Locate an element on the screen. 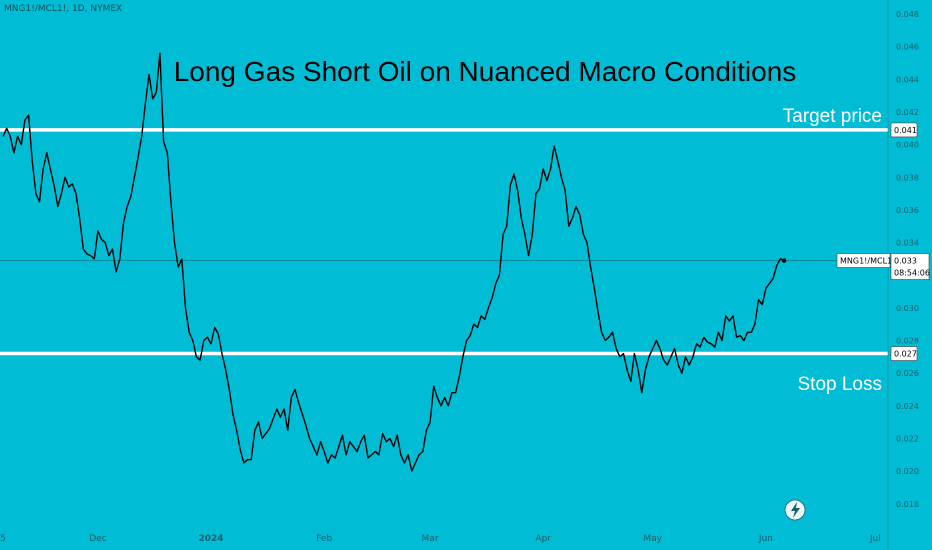 The width and height of the screenshot is (932, 550). target-price-label: Target price is located at coordinates (832, 116).